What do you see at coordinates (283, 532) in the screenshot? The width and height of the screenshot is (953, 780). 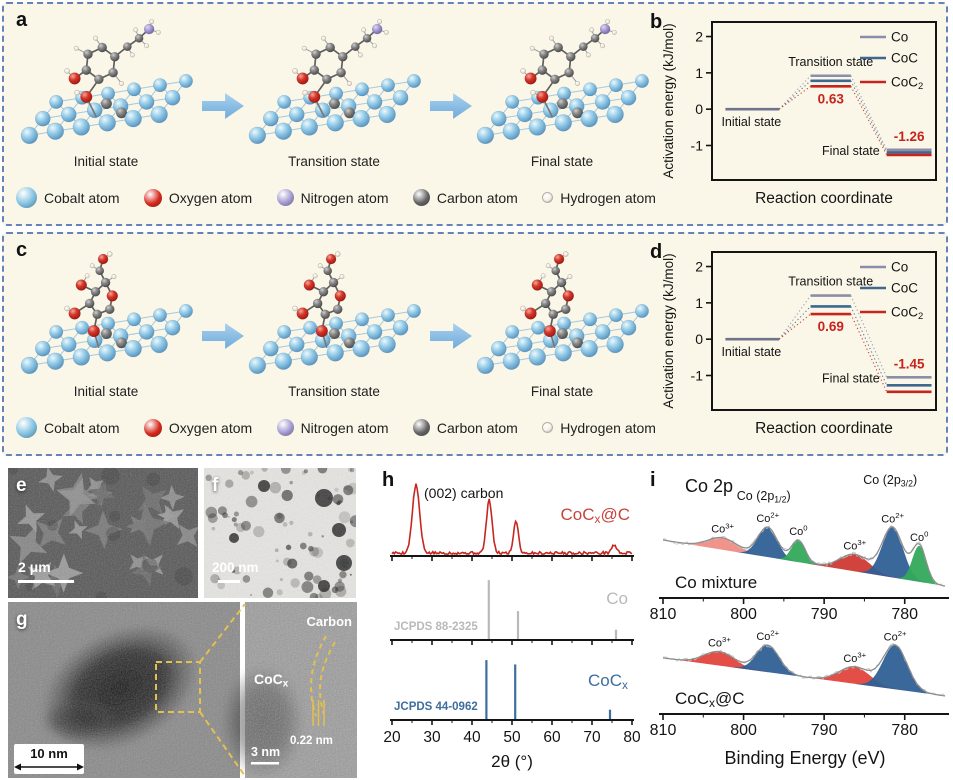 I see `tem-image: 200 nm` at bounding box center [283, 532].